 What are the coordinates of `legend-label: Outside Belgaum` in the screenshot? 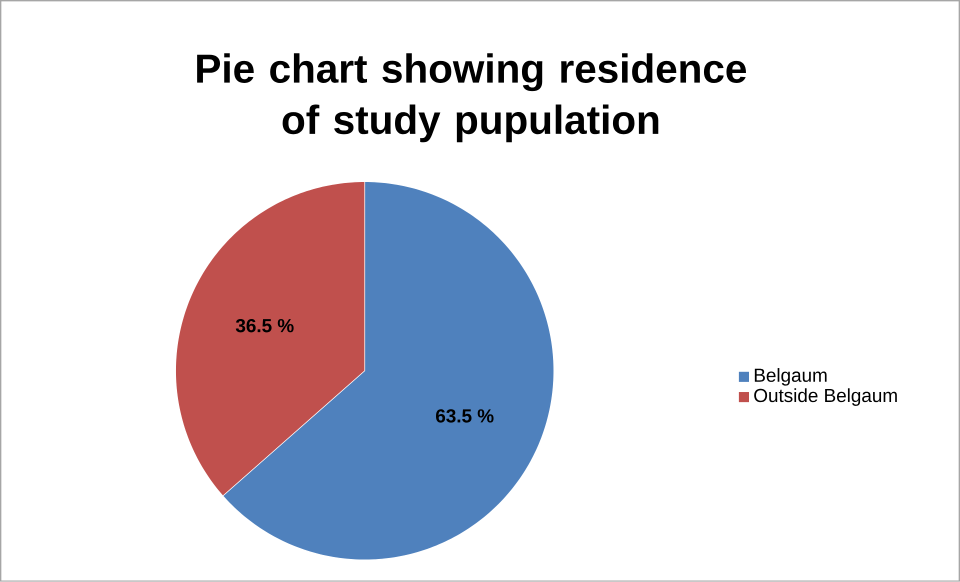 It's located at (825, 397).